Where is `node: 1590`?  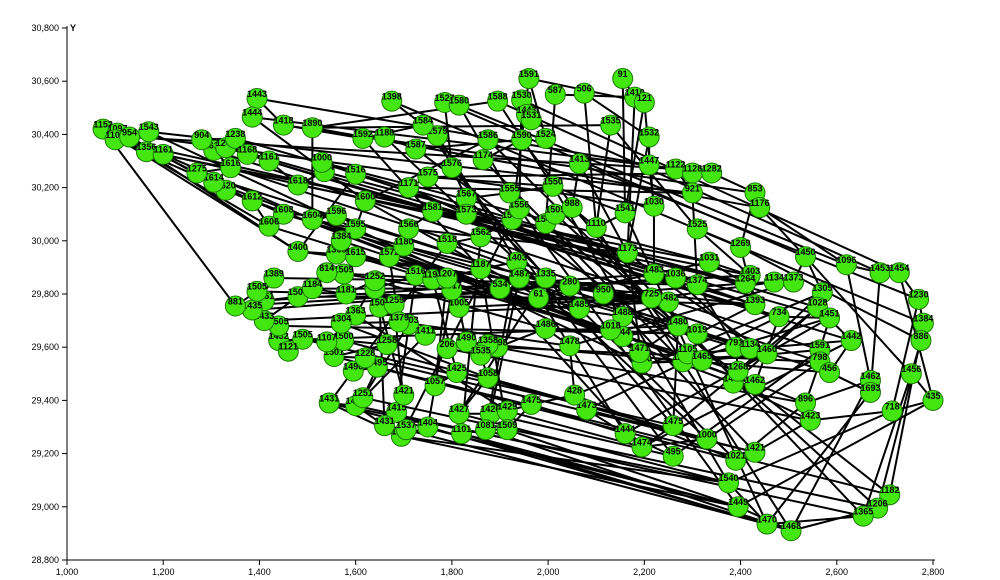
node: 1590 is located at coordinates (522, 140).